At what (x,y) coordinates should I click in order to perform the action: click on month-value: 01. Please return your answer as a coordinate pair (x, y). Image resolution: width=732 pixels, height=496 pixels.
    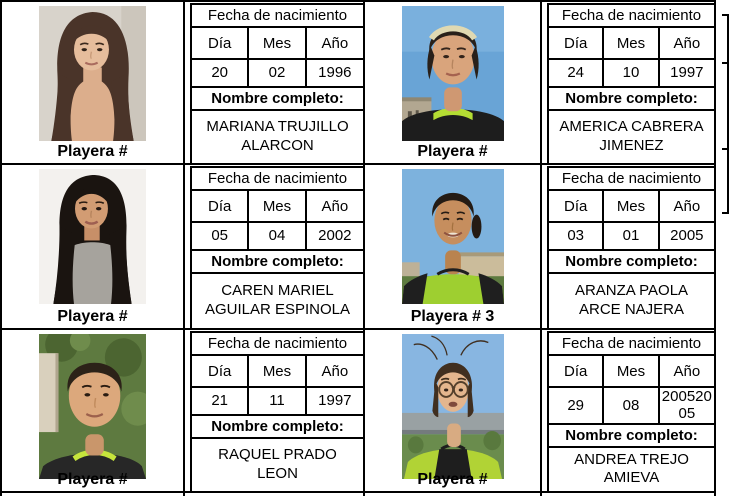
    Looking at the image, I should click on (631, 236).